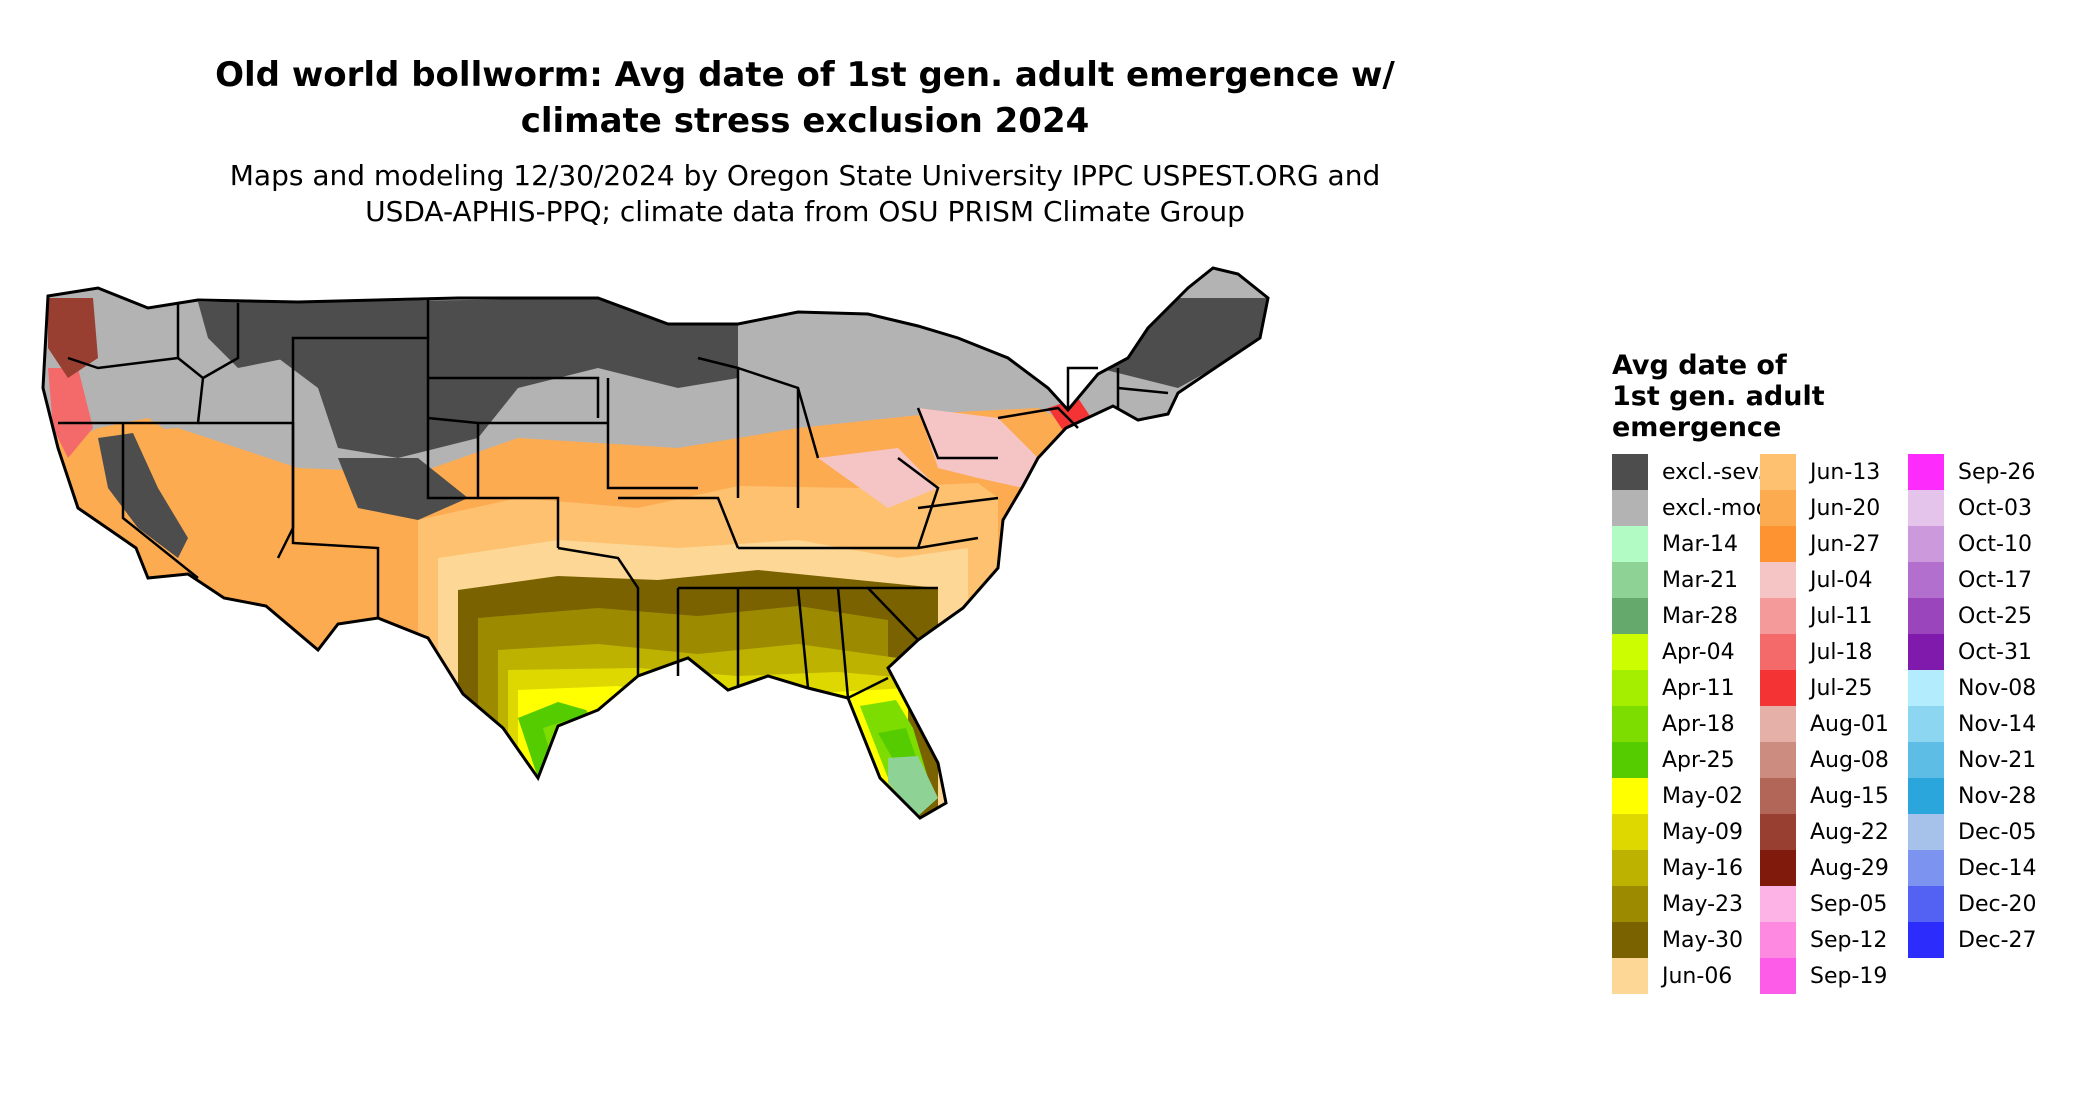 This screenshot has height=1118, width=2100. I want to click on legend-label: Dec-05, so click(1997, 832).